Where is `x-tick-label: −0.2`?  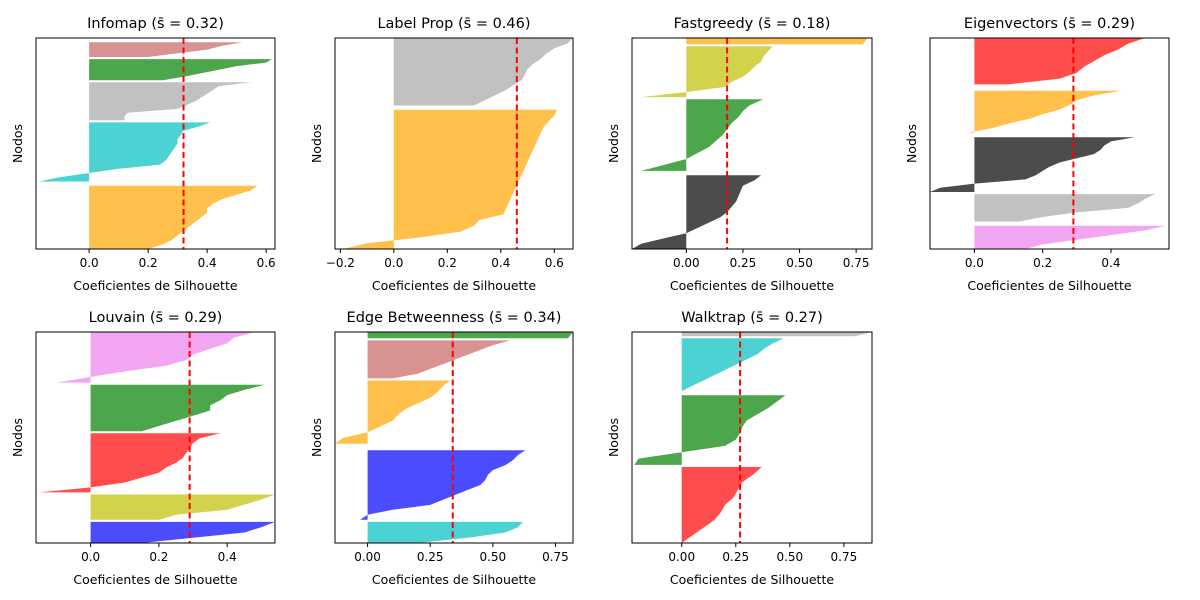
x-tick-label: −0.2 is located at coordinates (340, 263).